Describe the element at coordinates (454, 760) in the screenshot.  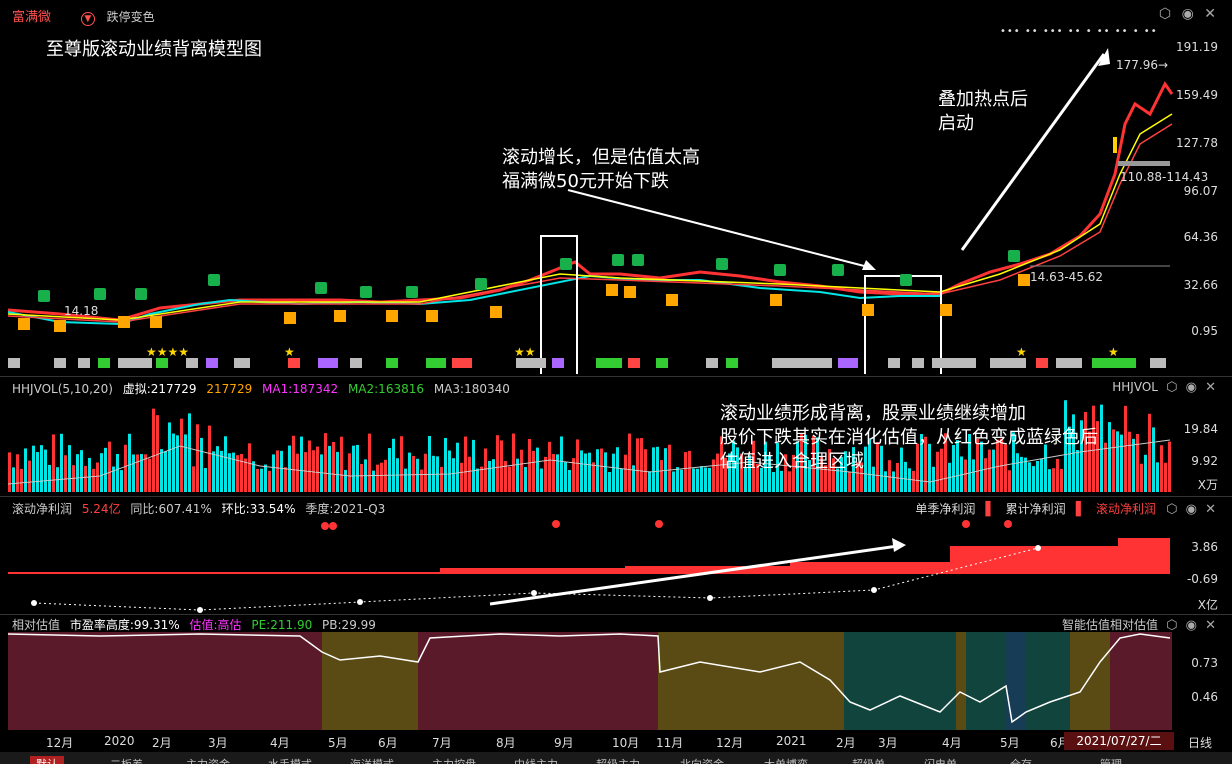
I see `tab-5: 主力控盘` at that location.